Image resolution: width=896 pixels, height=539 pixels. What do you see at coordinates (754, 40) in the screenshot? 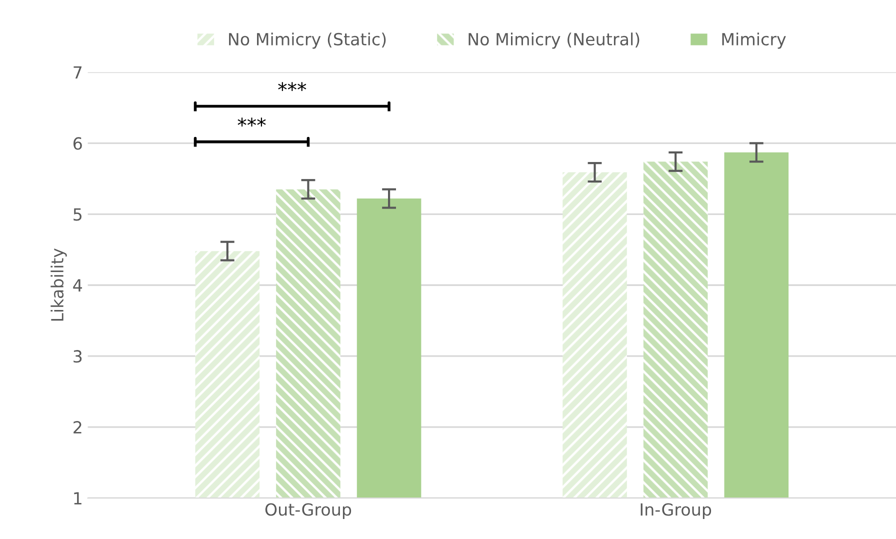
I see `legend-label: Mimicry` at bounding box center [754, 40].